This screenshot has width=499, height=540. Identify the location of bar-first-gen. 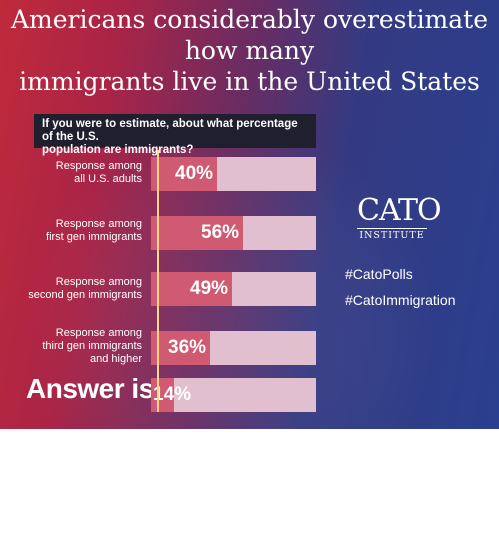
(197, 233).